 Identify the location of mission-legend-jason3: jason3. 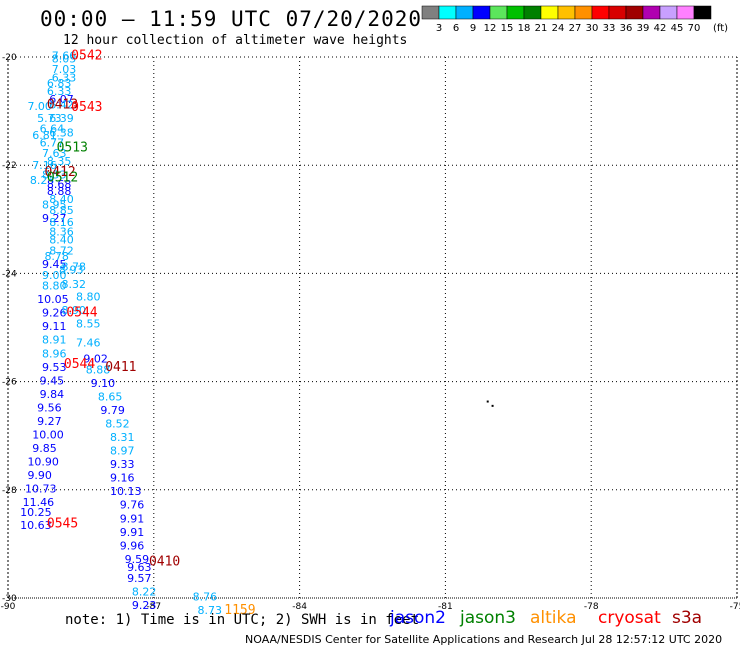
(488, 618).